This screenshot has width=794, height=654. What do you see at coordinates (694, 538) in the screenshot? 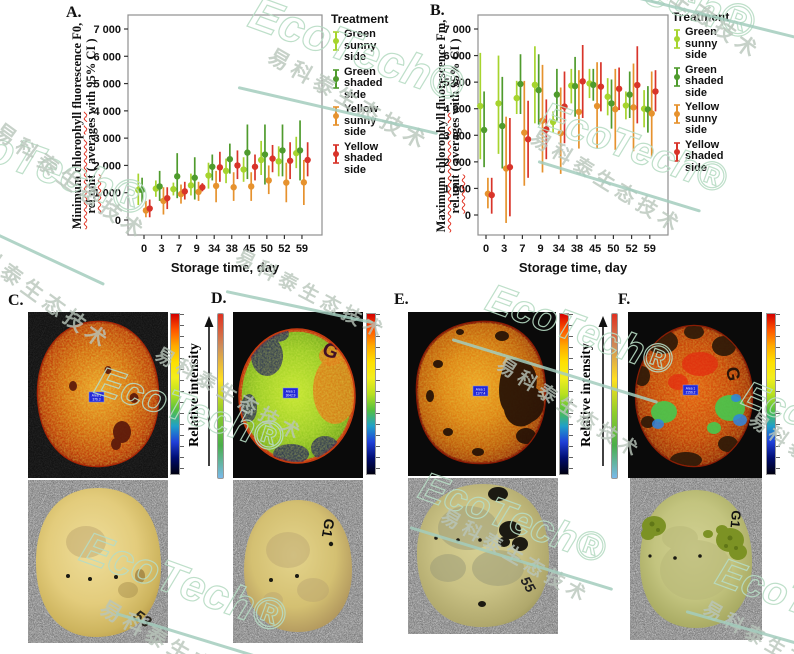
I see `mold-patches-f` at bounding box center [694, 538].